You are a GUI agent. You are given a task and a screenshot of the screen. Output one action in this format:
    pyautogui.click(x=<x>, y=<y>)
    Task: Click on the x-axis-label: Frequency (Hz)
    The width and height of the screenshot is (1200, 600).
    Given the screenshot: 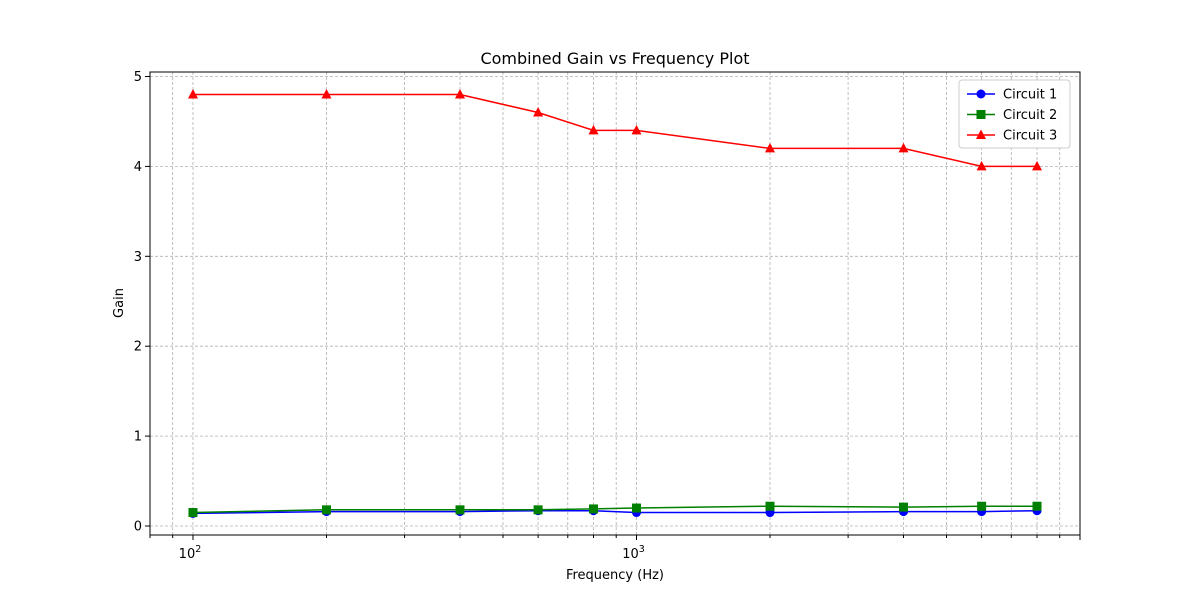 What is the action you would take?
    pyautogui.click(x=615, y=575)
    